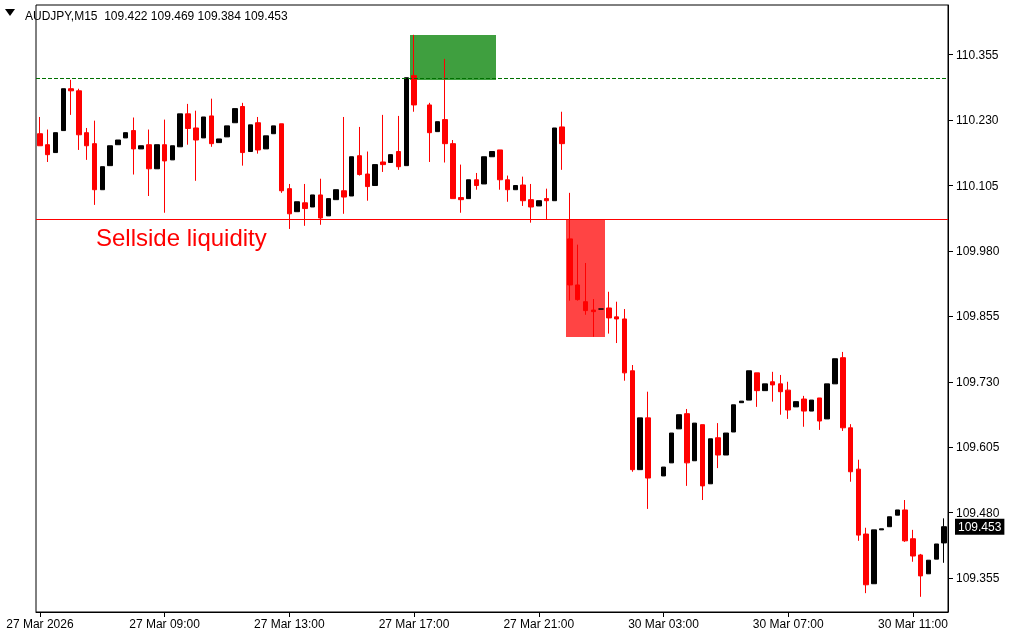  I want to click on x-tick-label: 30 Mar 11:00, so click(913, 624).